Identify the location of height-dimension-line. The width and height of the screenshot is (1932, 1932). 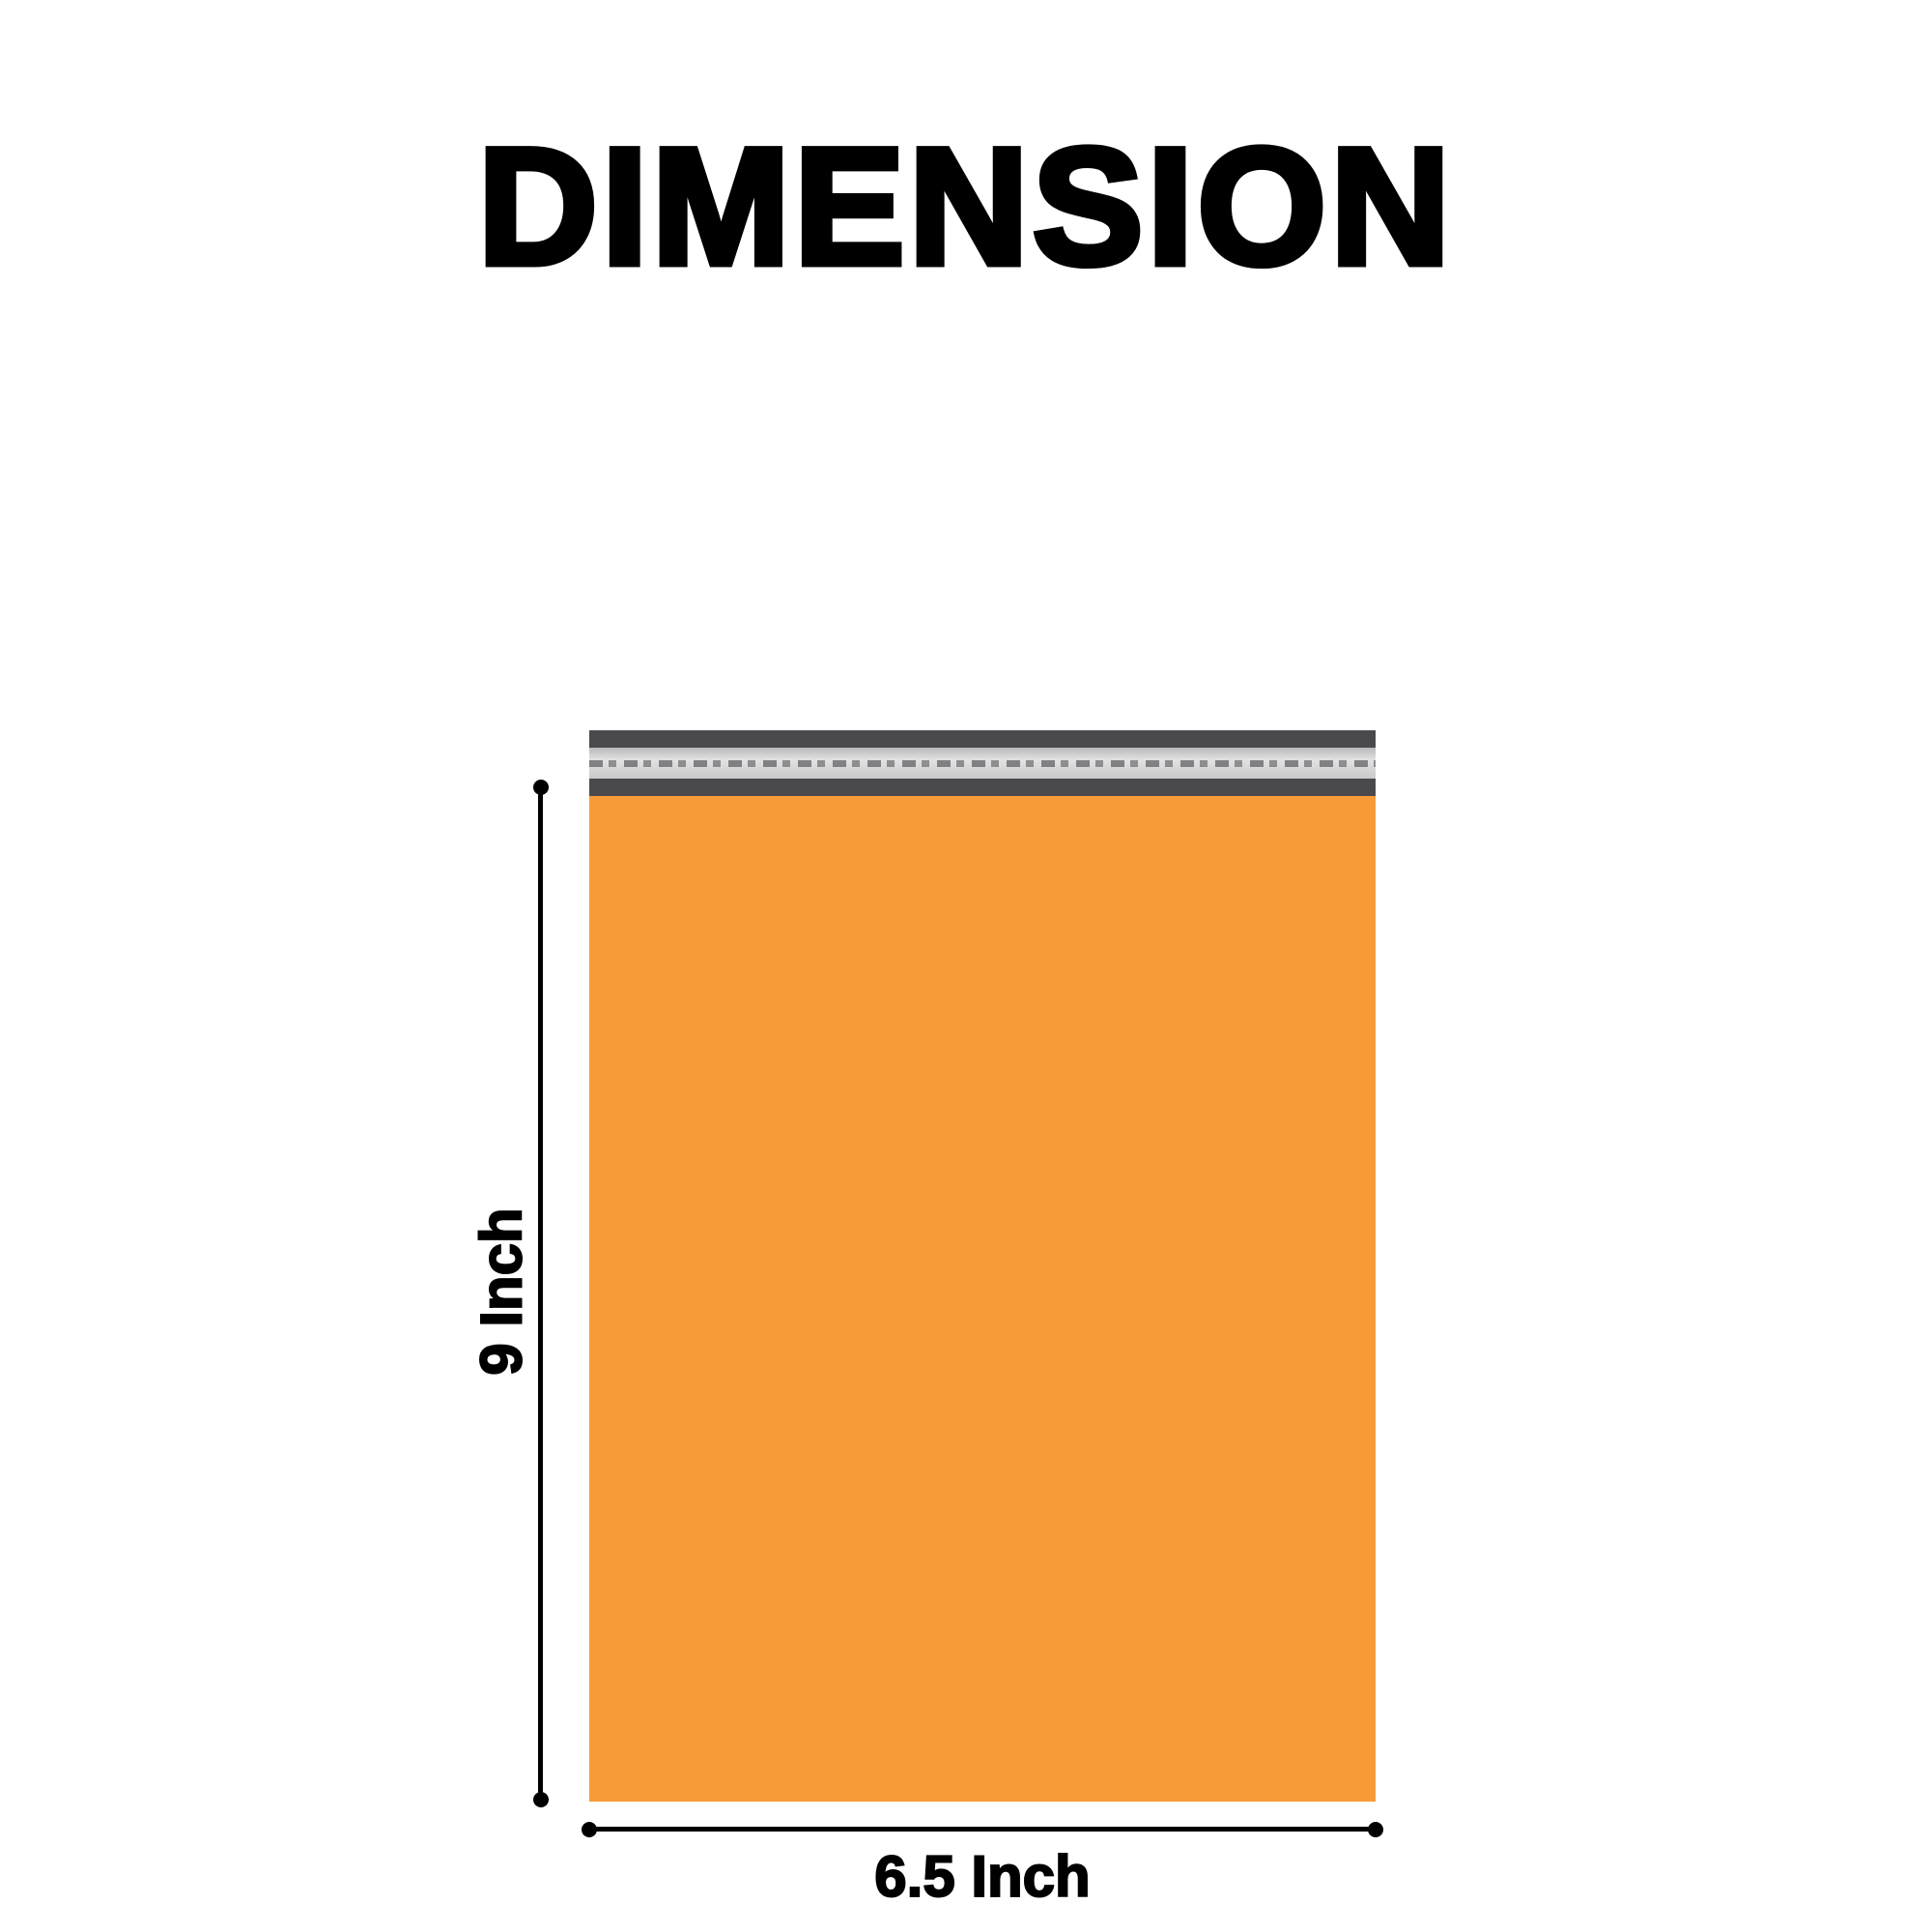
(540, 1293).